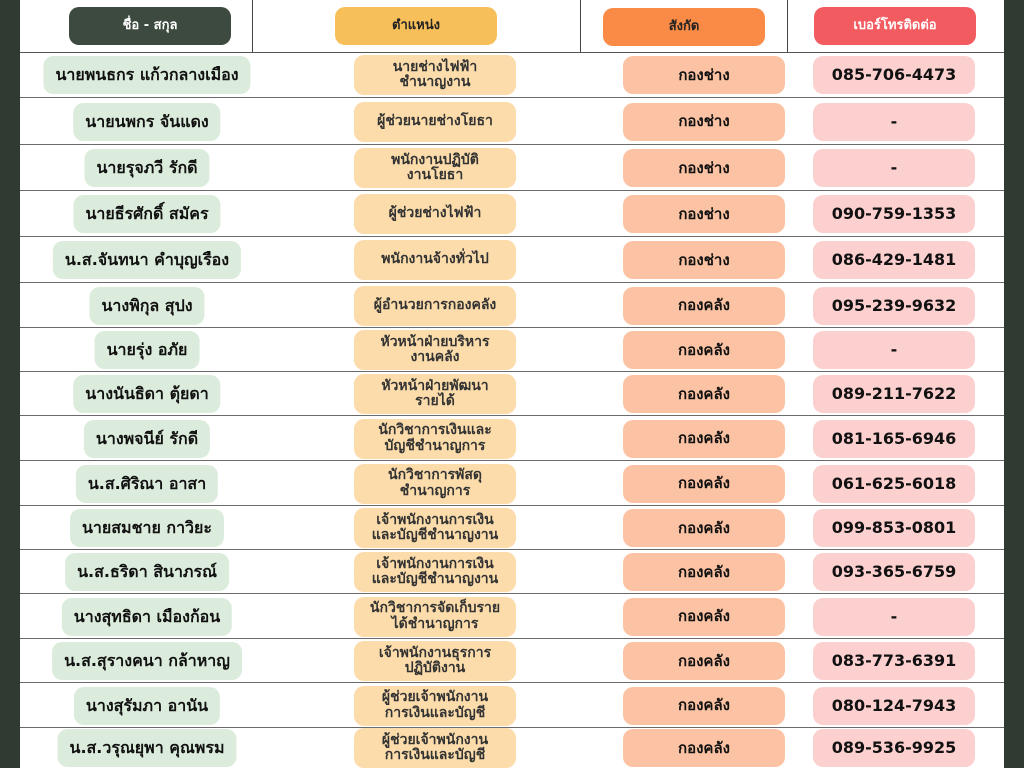  What do you see at coordinates (147, 438) in the screenshot?
I see `staff-name: นางพจนีย์ รักดี` at bounding box center [147, 438].